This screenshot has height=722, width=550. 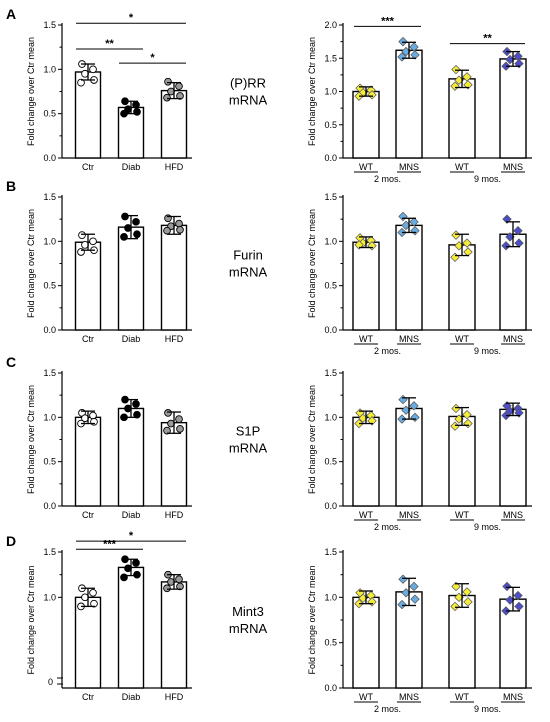 I want to click on panel-d-right-ytick-label: 0.0, so click(x=330, y=688).